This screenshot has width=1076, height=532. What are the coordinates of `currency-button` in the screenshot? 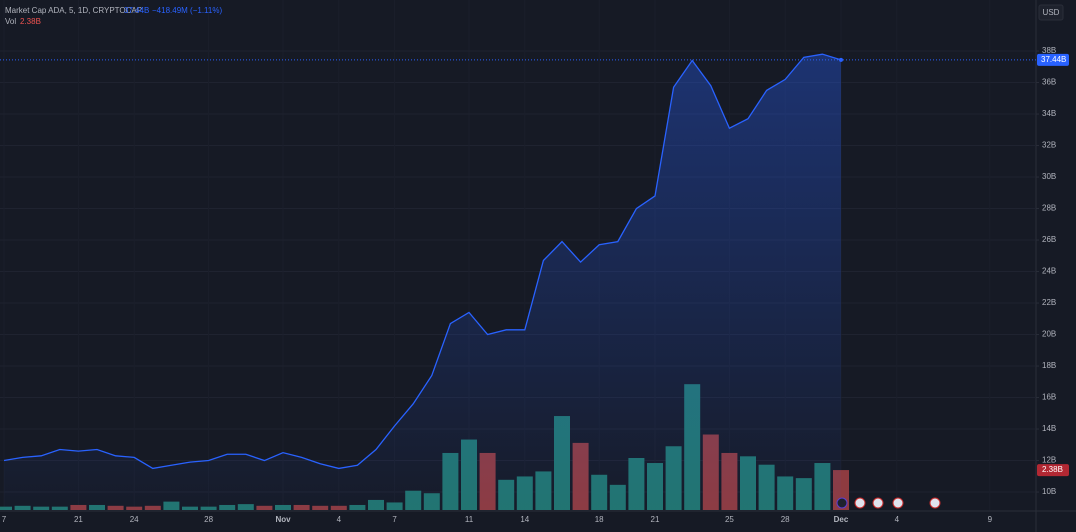 It's located at (1051, 12).